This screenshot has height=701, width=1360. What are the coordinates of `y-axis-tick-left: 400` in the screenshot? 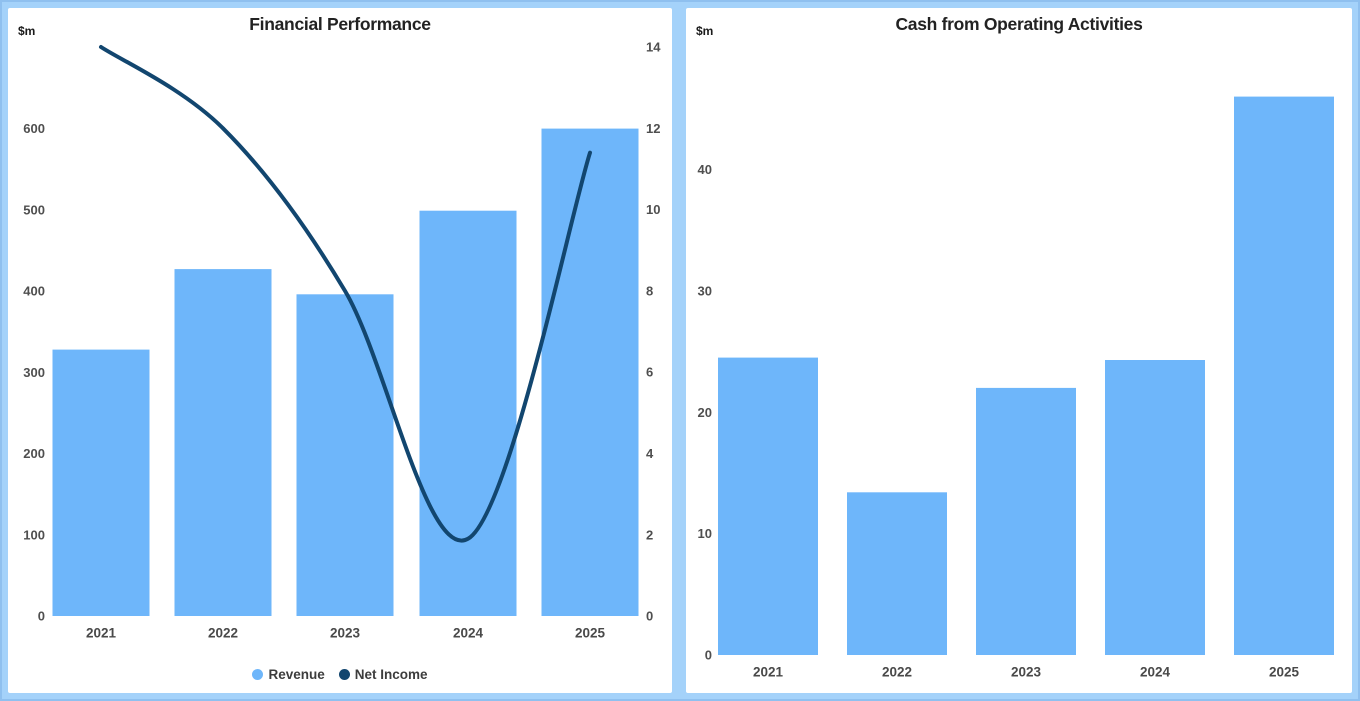 It's located at (34, 291).